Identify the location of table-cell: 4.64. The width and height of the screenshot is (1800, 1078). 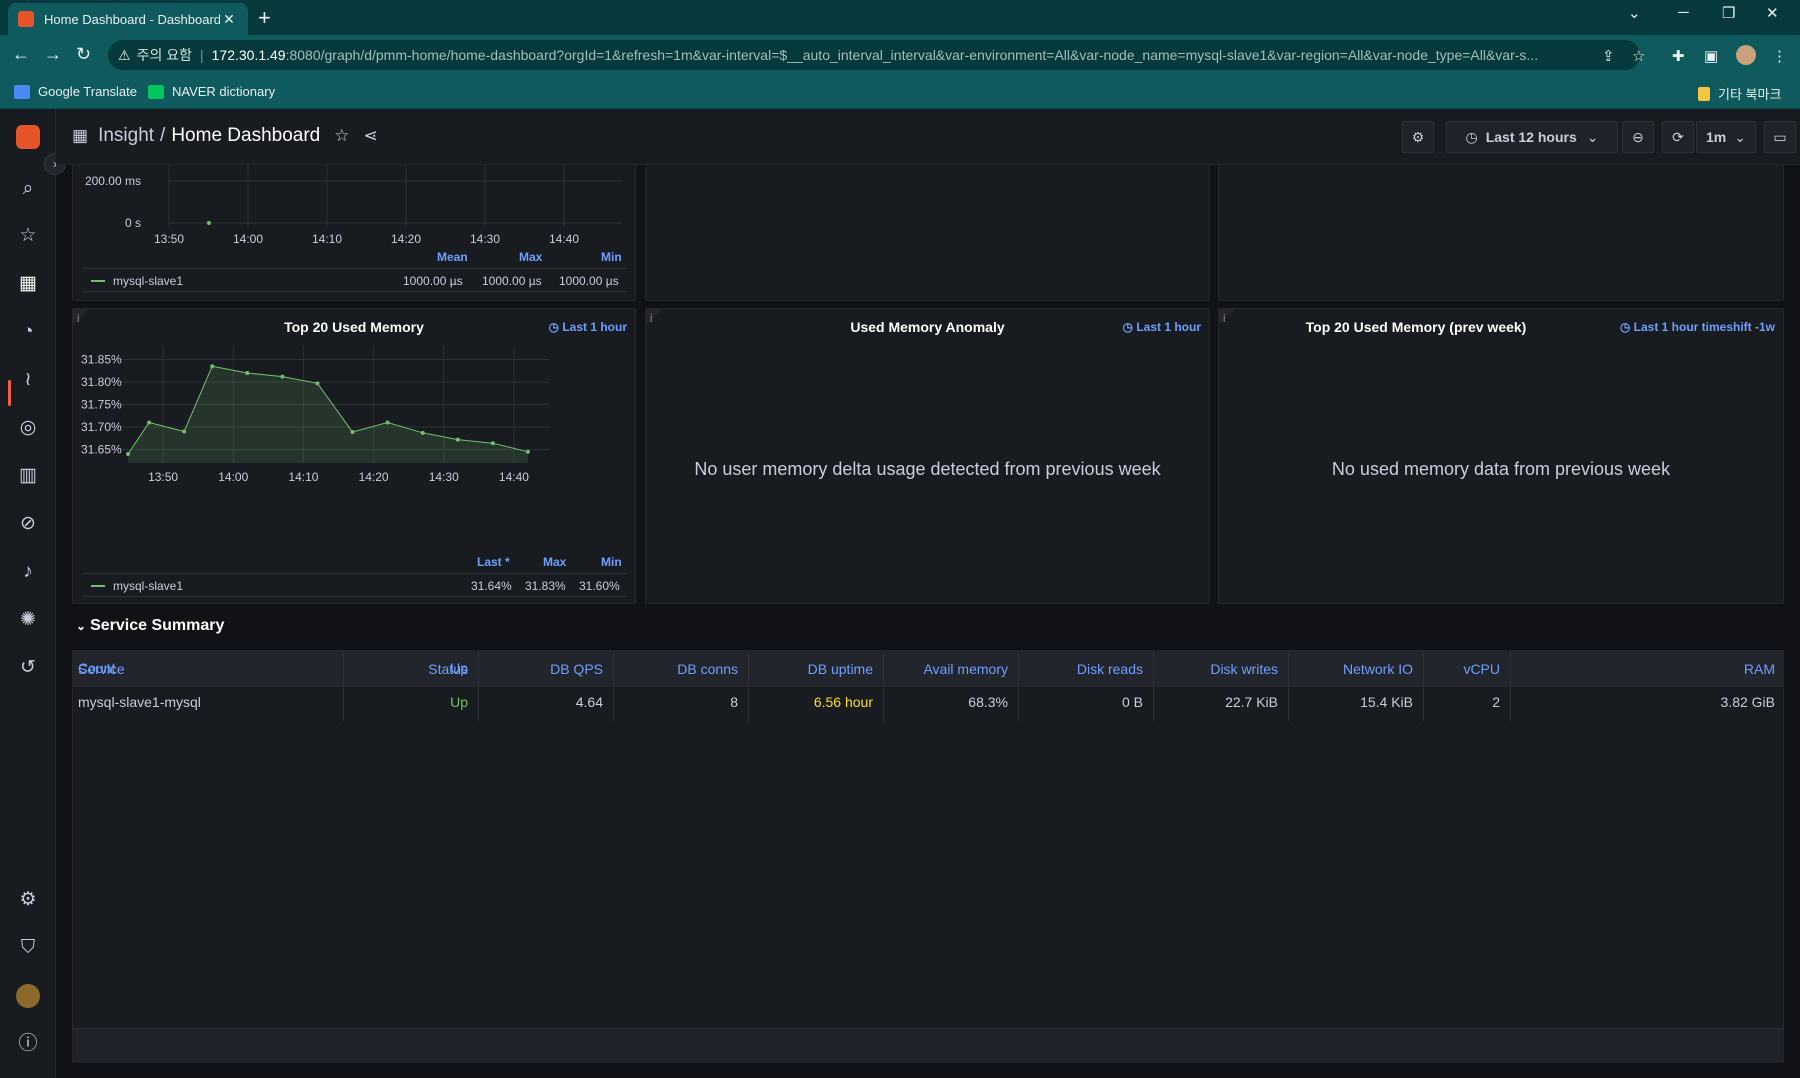
(589, 702).